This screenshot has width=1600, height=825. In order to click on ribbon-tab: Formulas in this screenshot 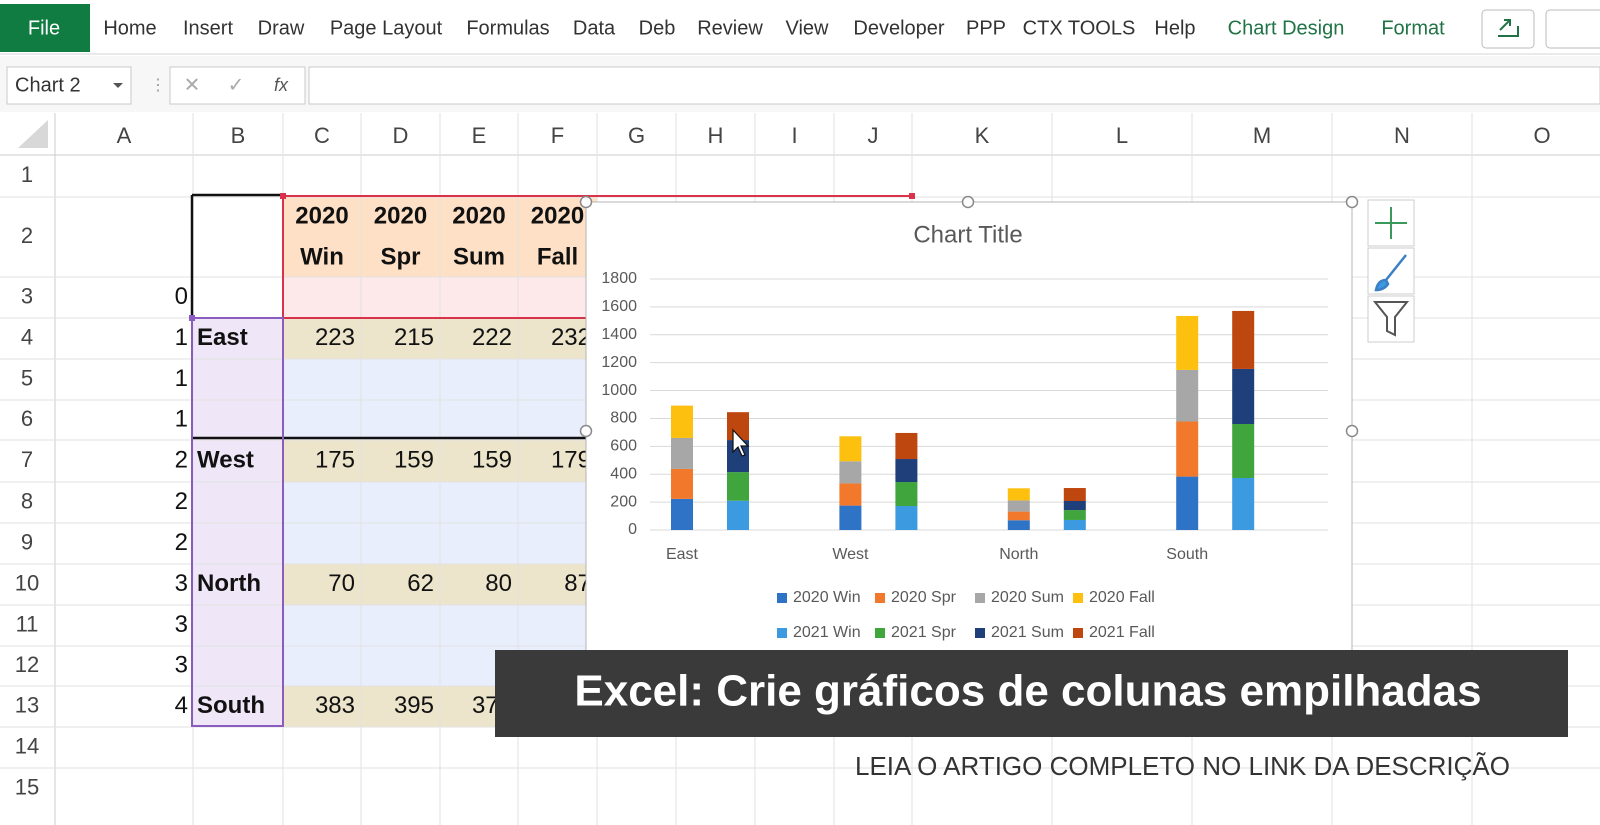, I will do `click(507, 28)`.